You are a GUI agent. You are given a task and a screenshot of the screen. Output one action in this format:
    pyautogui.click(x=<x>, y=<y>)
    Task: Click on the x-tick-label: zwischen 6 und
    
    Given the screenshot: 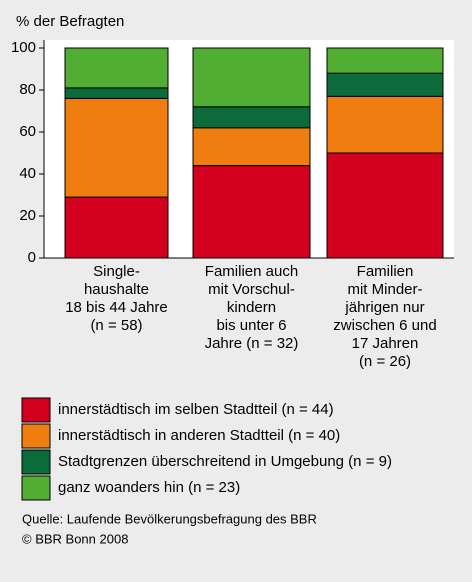 What is the action you would take?
    pyautogui.click(x=384, y=325)
    